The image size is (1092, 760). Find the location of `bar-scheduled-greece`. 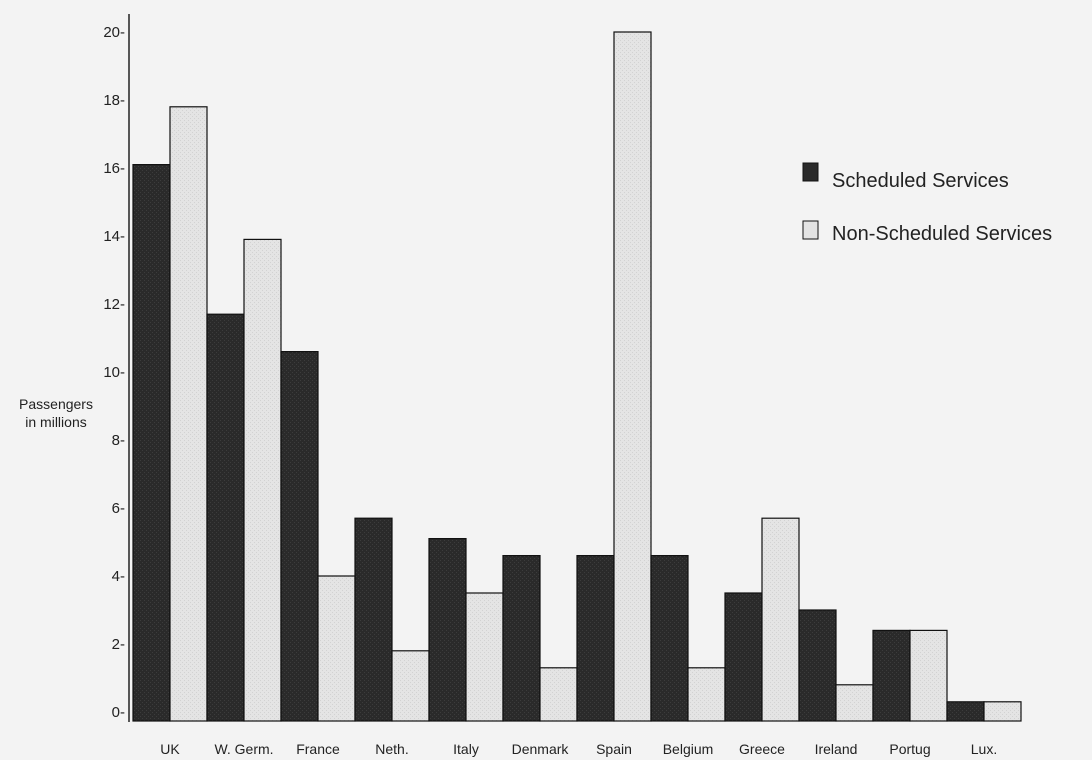

bar-scheduled-greece is located at coordinates (743, 657).